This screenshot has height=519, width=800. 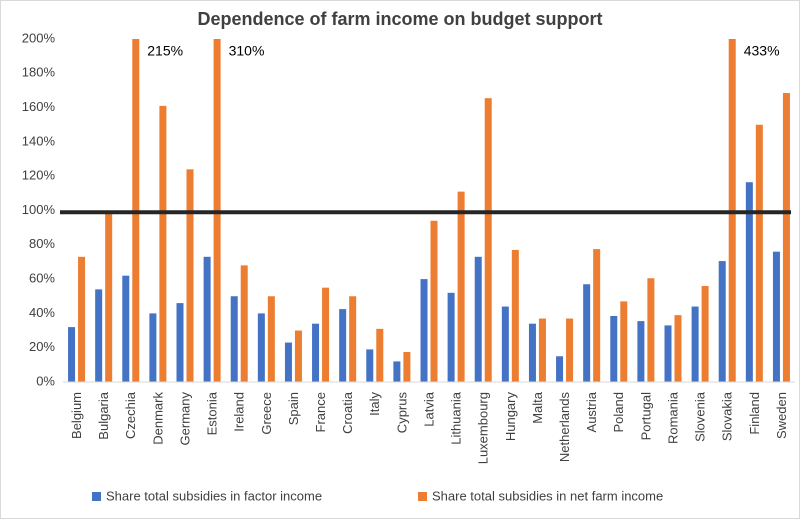 I want to click on x-tick-label: Netherlands, so click(x=564, y=427).